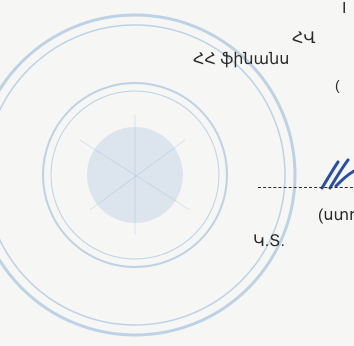  Describe the element at coordinates (336, 215) in the screenshot. I see `signature-caption: (ստոր` at that location.